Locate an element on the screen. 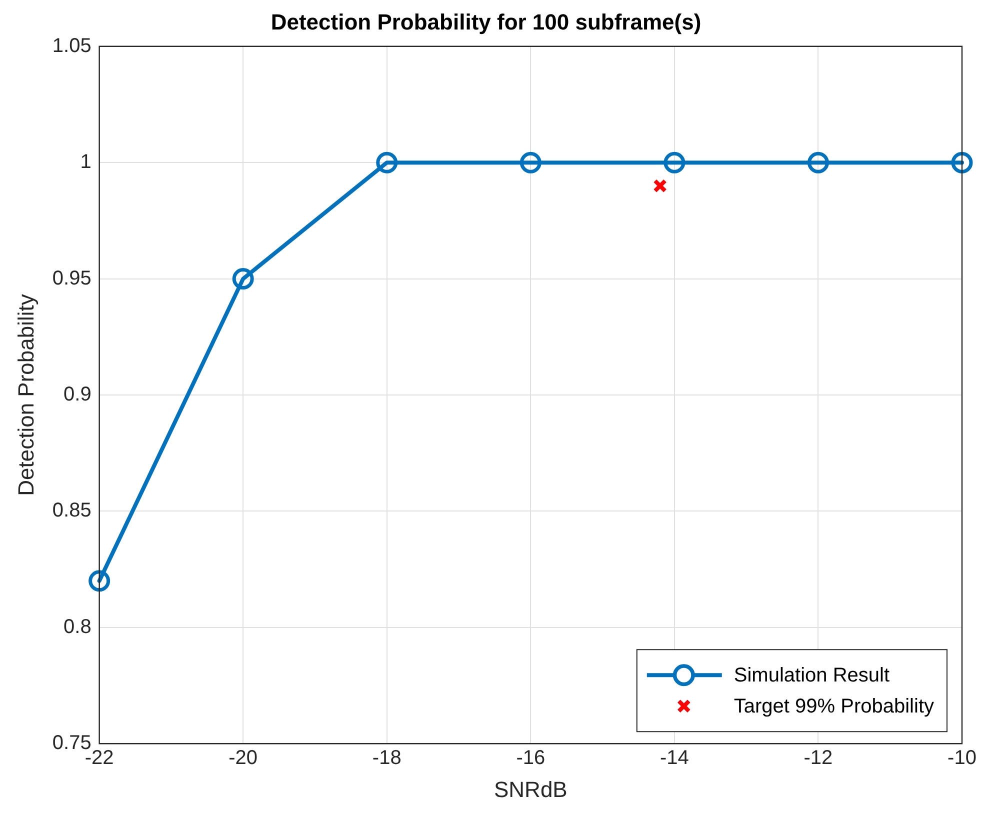  y-tick-label: 0.75 is located at coordinates (72, 743).